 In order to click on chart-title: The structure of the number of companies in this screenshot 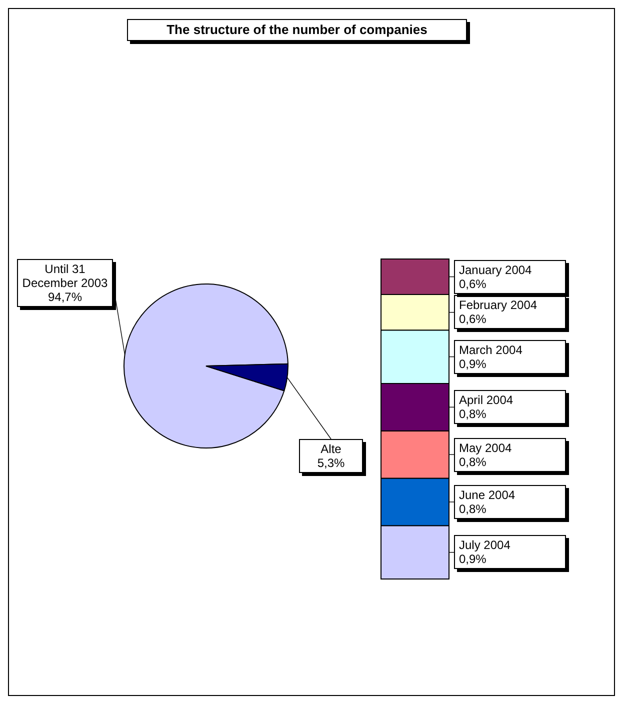, I will do `click(297, 30)`.